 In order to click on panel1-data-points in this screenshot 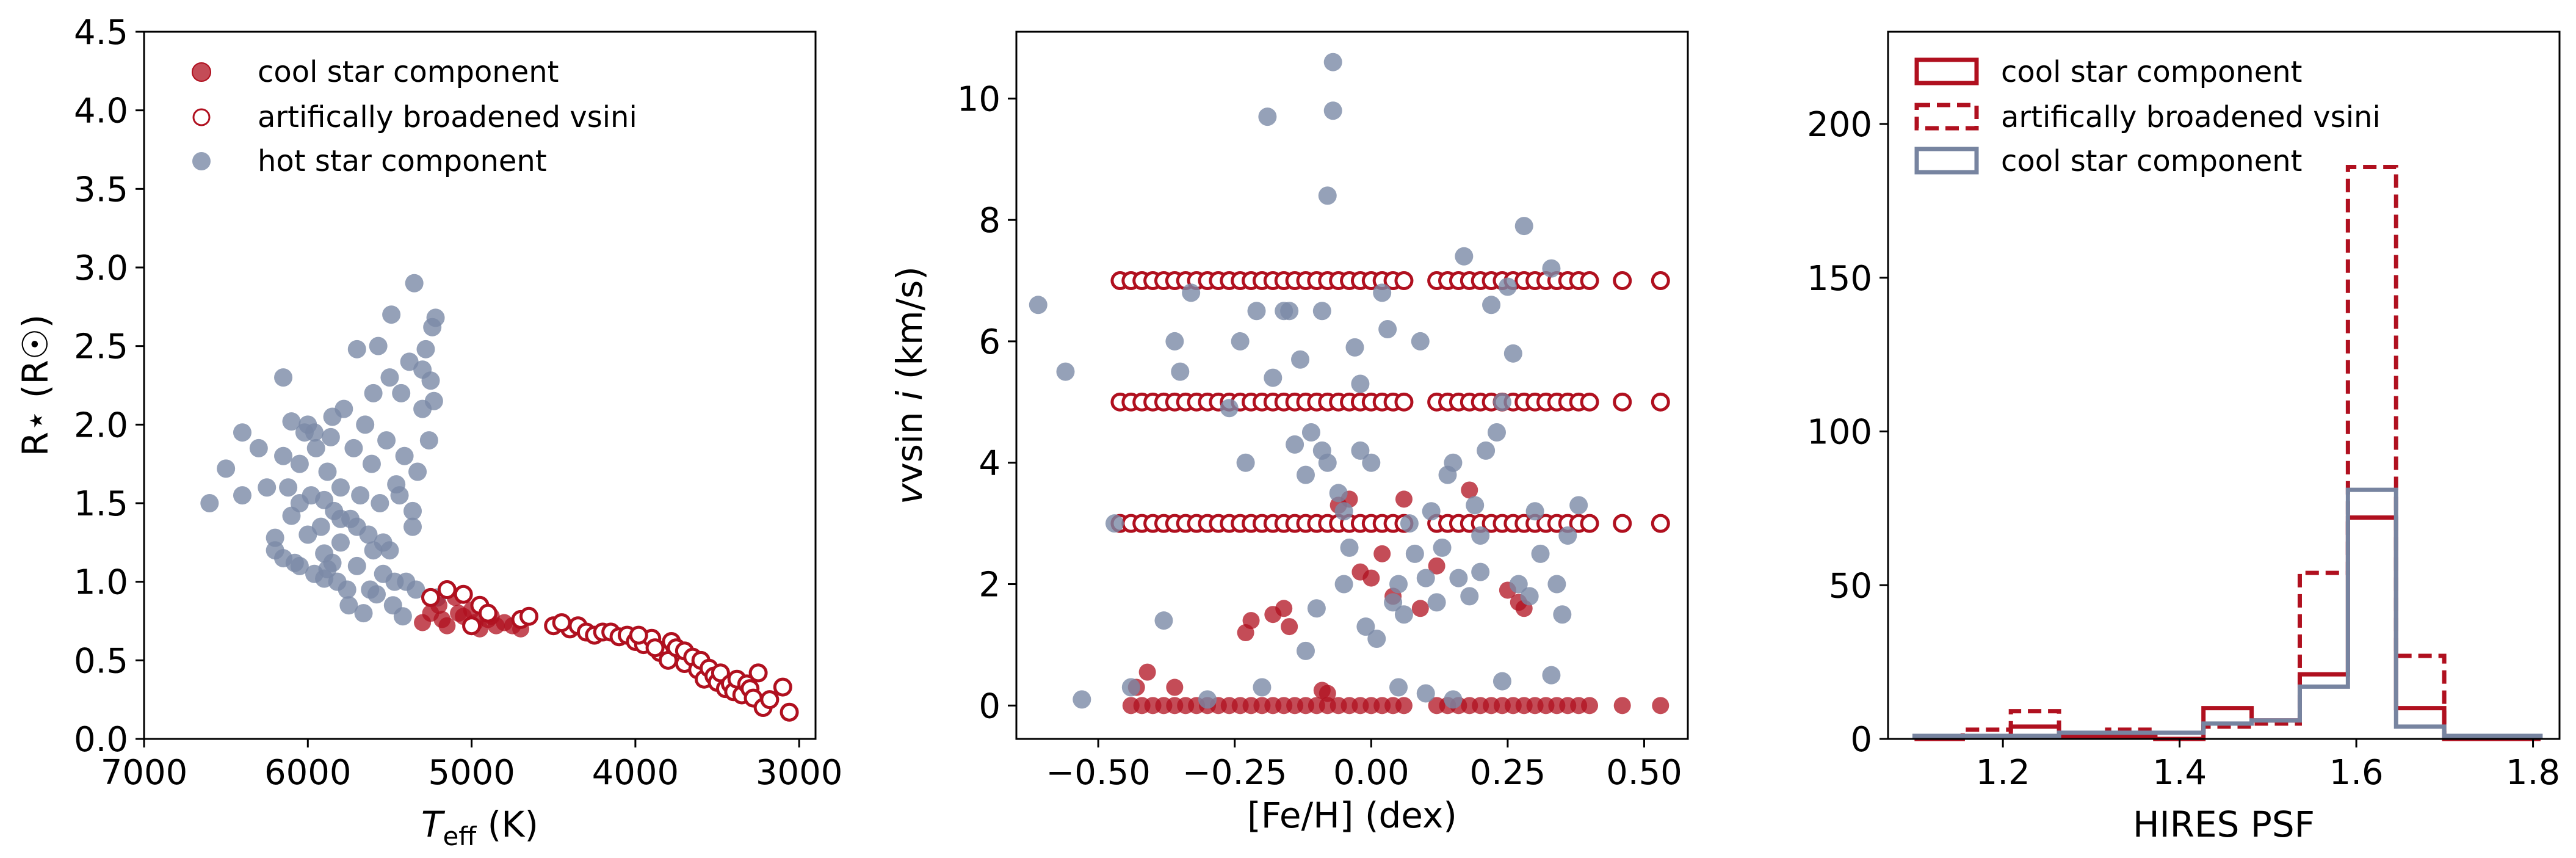, I will do `click(499, 498)`.